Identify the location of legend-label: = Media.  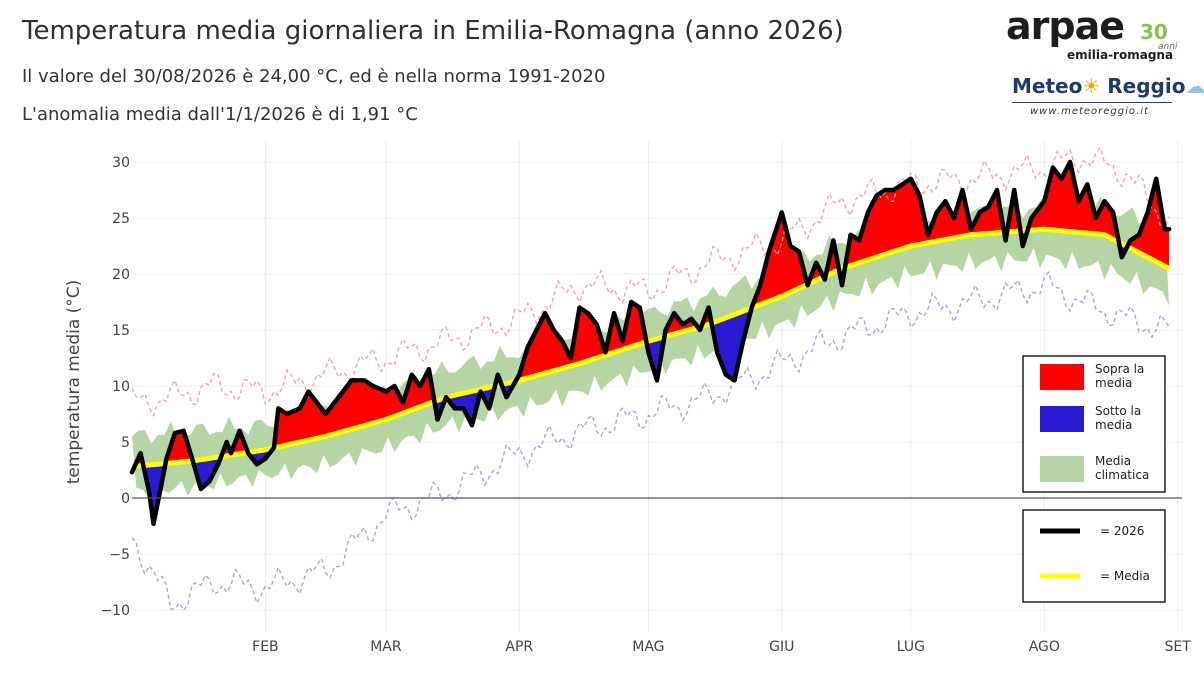
(1125, 576).